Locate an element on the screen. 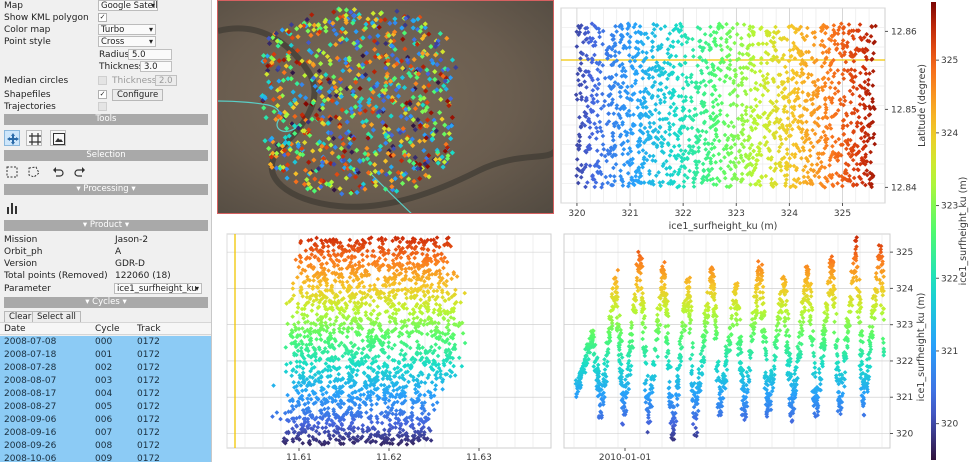  pointstyle-combo: Cross is located at coordinates (127, 41).